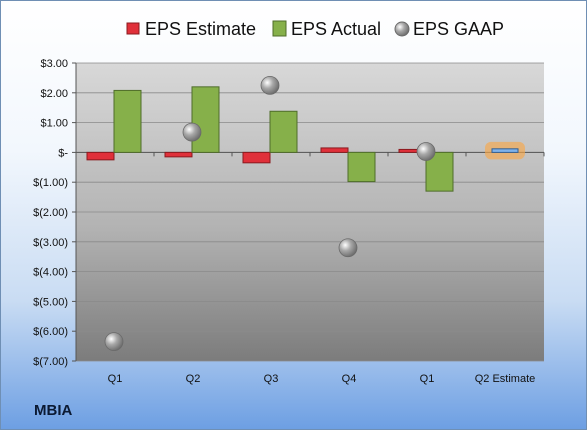  What do you see at coordinates (505, 379) in the screenshot?
I see `x-tick-label: Q2 Estimate` at bounding box center [505, 379].